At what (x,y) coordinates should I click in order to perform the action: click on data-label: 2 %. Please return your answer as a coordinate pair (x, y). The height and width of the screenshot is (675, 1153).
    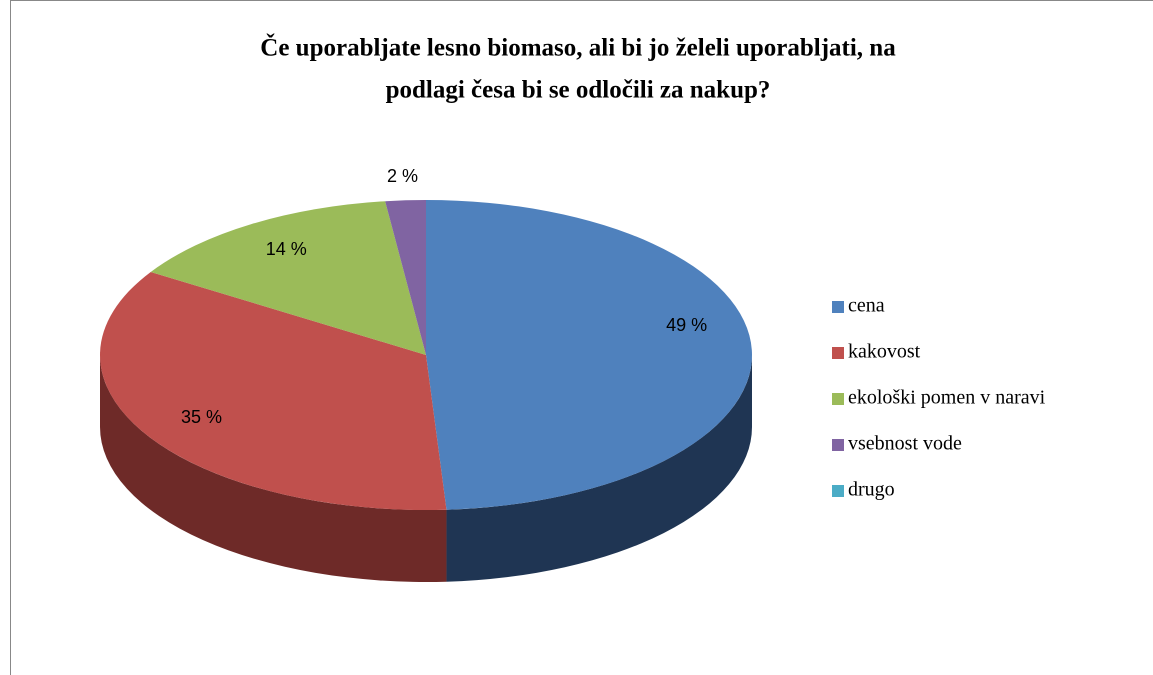
    Looking at the image, I should click on (402, 176).